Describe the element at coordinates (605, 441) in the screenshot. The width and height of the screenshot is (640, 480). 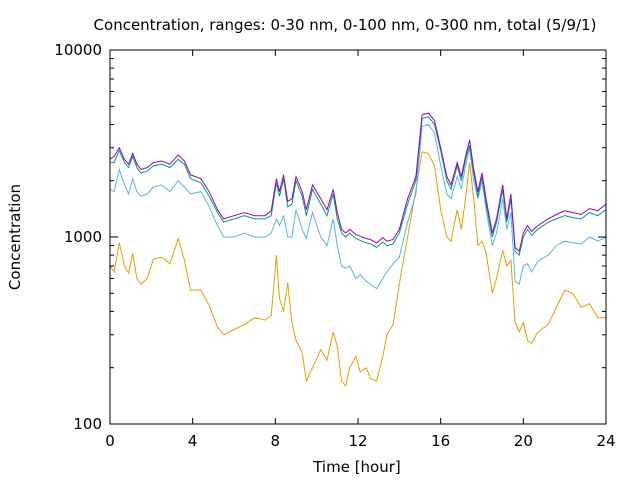
I see `x-tick-label: 24` at that location.